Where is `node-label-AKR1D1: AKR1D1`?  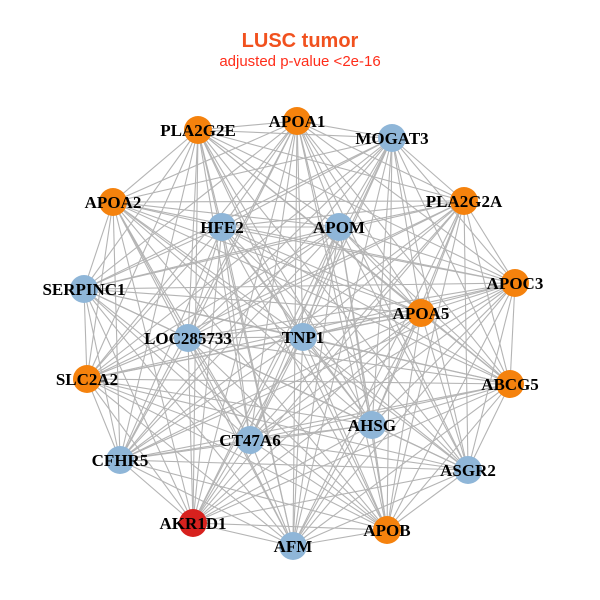 node-label-AKR1D1: AKR1D1 is located at coordinates (192, 523).